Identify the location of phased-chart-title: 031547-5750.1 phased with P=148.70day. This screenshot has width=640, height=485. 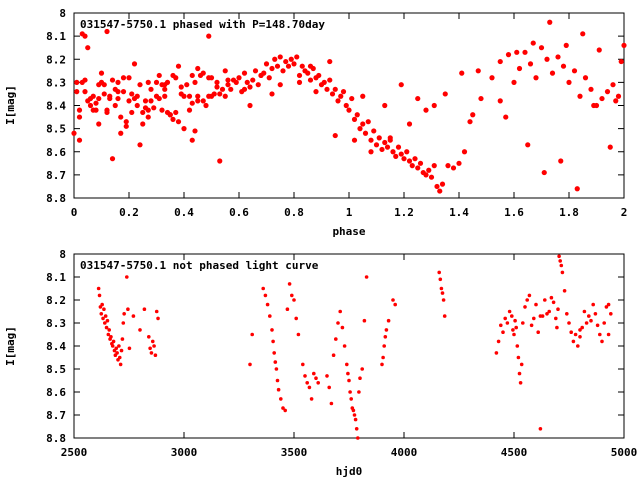
(202, 24).